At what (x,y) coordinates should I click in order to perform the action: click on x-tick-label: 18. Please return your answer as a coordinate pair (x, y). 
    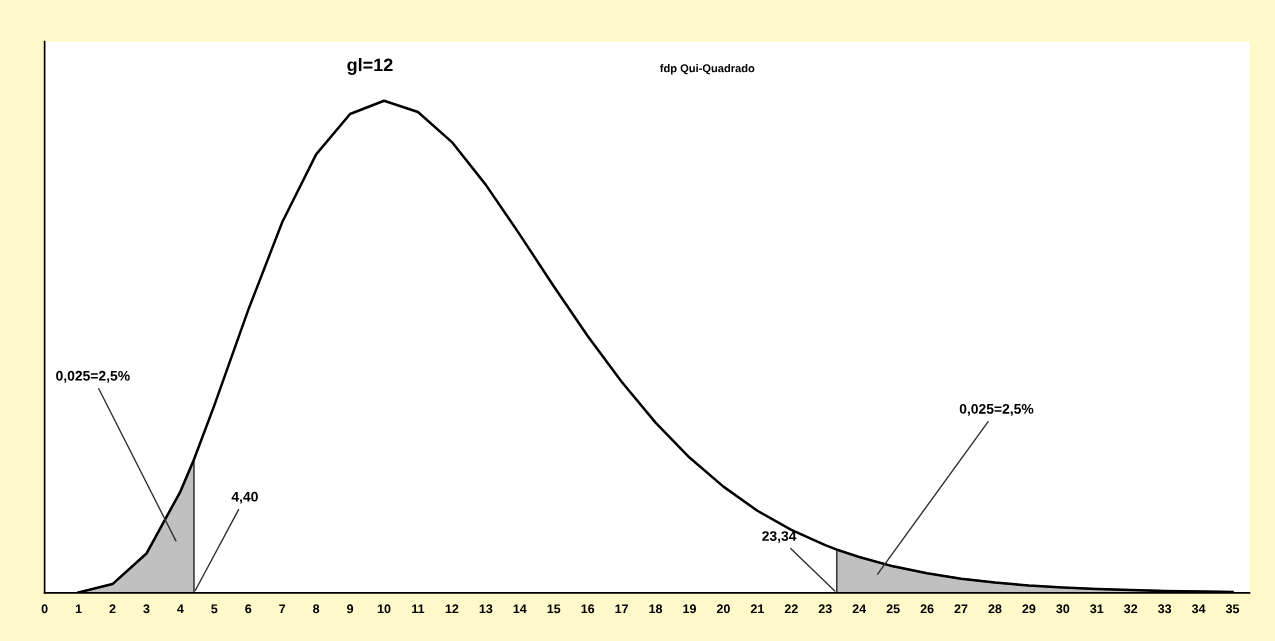
    Looking at the image, I should click on (656, 609).